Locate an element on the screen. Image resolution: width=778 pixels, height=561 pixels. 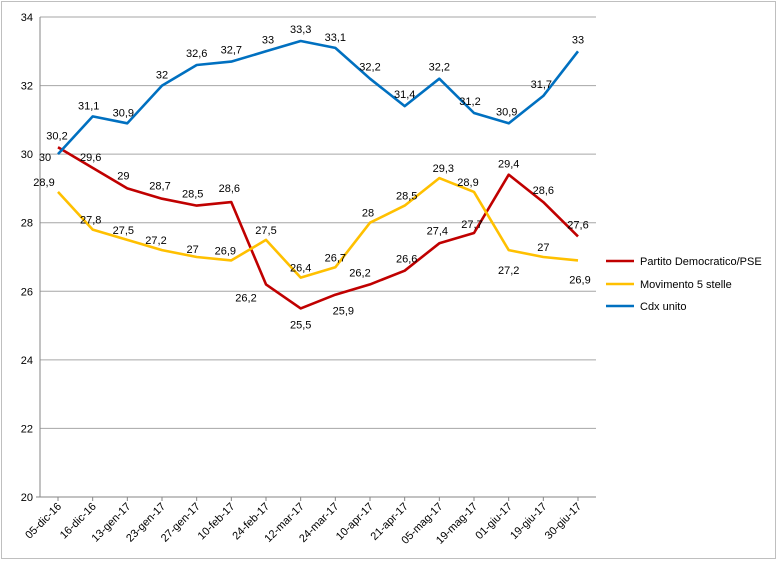
legend-label-2: Cdx unito is located at coordinates (663, 307).